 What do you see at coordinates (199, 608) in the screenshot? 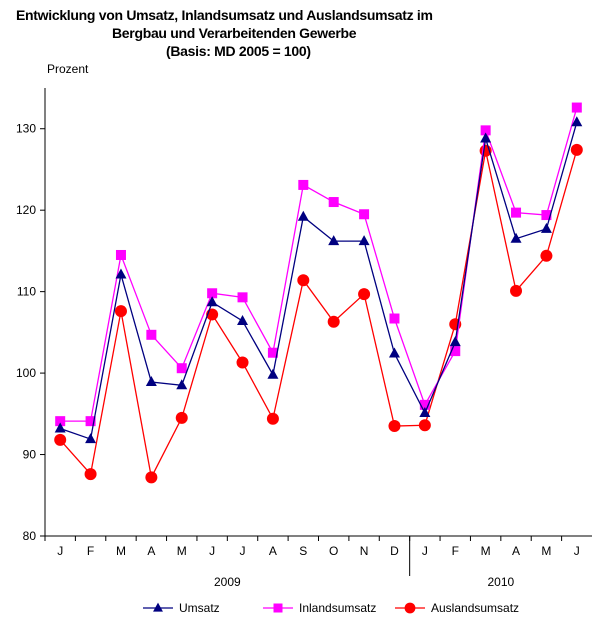
I see `legend-label: Umsatz` at bounding box center [199, 608].